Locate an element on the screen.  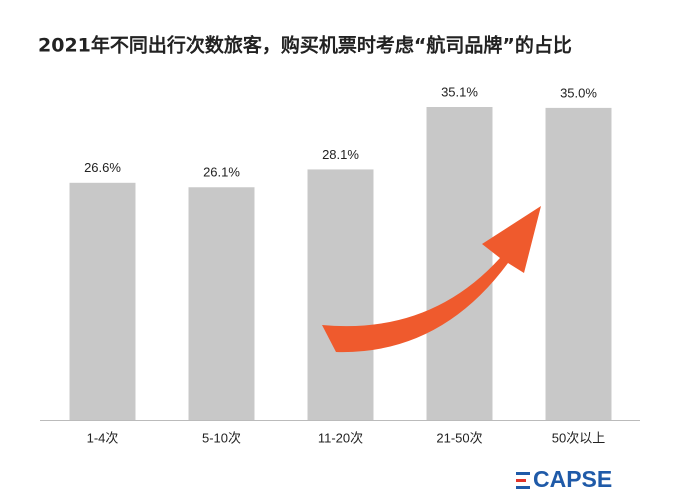
logo-icon is located at coordinates (523, 480).